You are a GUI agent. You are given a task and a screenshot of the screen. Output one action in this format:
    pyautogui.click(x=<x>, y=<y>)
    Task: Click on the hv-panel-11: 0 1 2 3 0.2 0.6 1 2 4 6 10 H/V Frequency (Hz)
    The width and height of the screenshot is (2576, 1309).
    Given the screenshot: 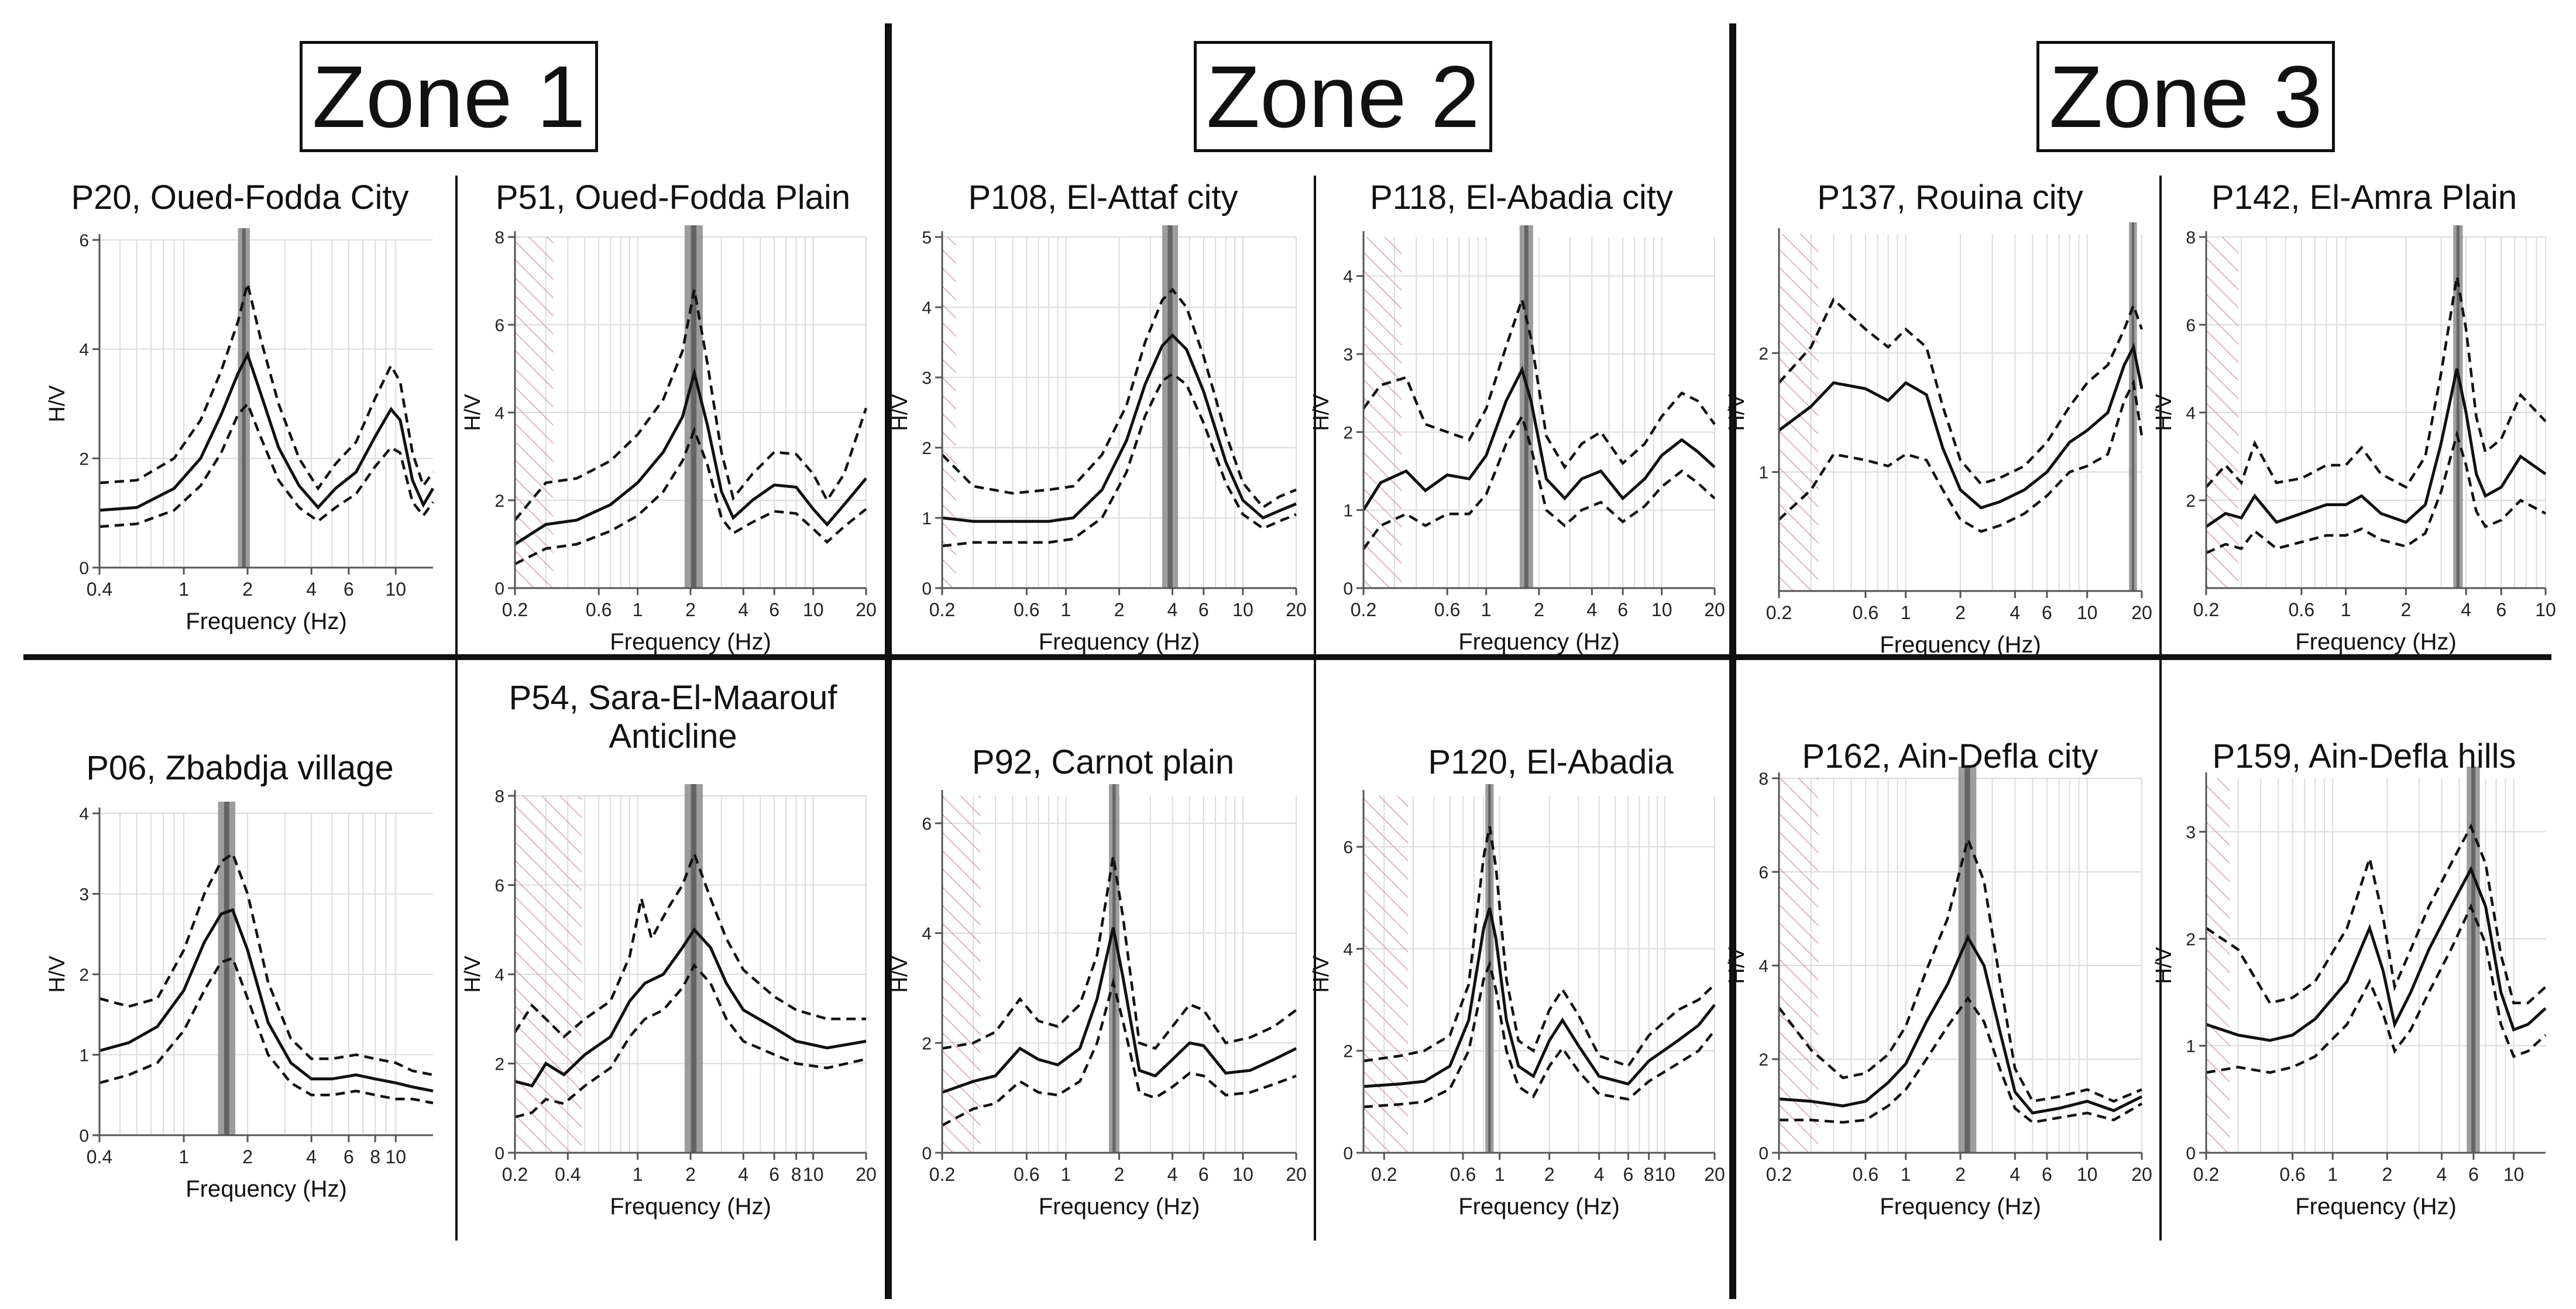 What is the action you would take?
    pyautogui.click(x=2349, y=993)
    